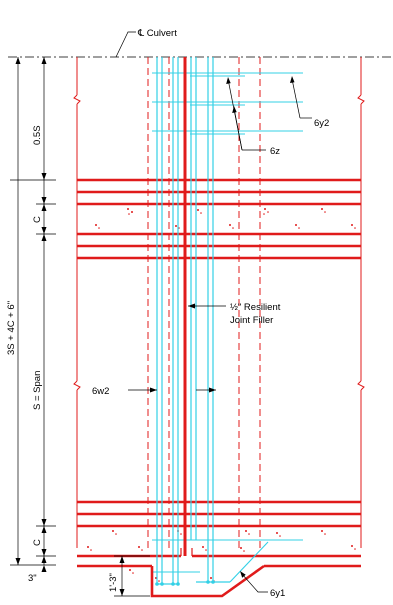  Describe the element at coordinates (301, 98) in the screenshot. I see `callout-6y2-leaders` at that location.